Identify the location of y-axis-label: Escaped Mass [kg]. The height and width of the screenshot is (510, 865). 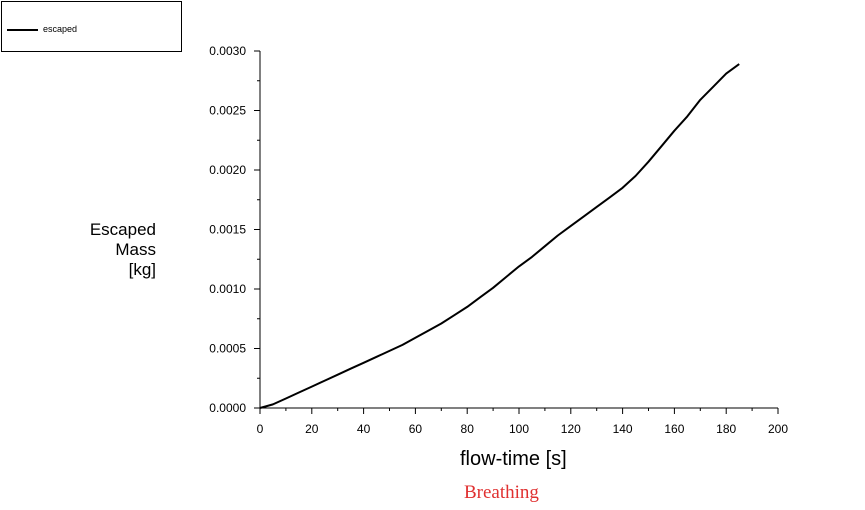
(123, 250).